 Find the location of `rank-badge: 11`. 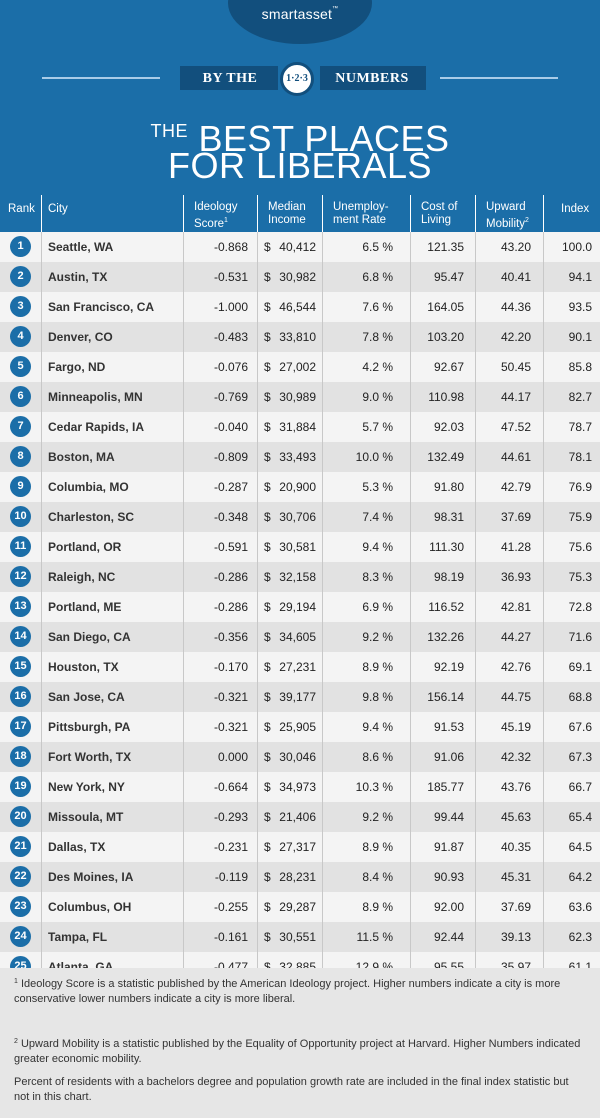

rank-badge: 11 is located at coordinates (20, 546).